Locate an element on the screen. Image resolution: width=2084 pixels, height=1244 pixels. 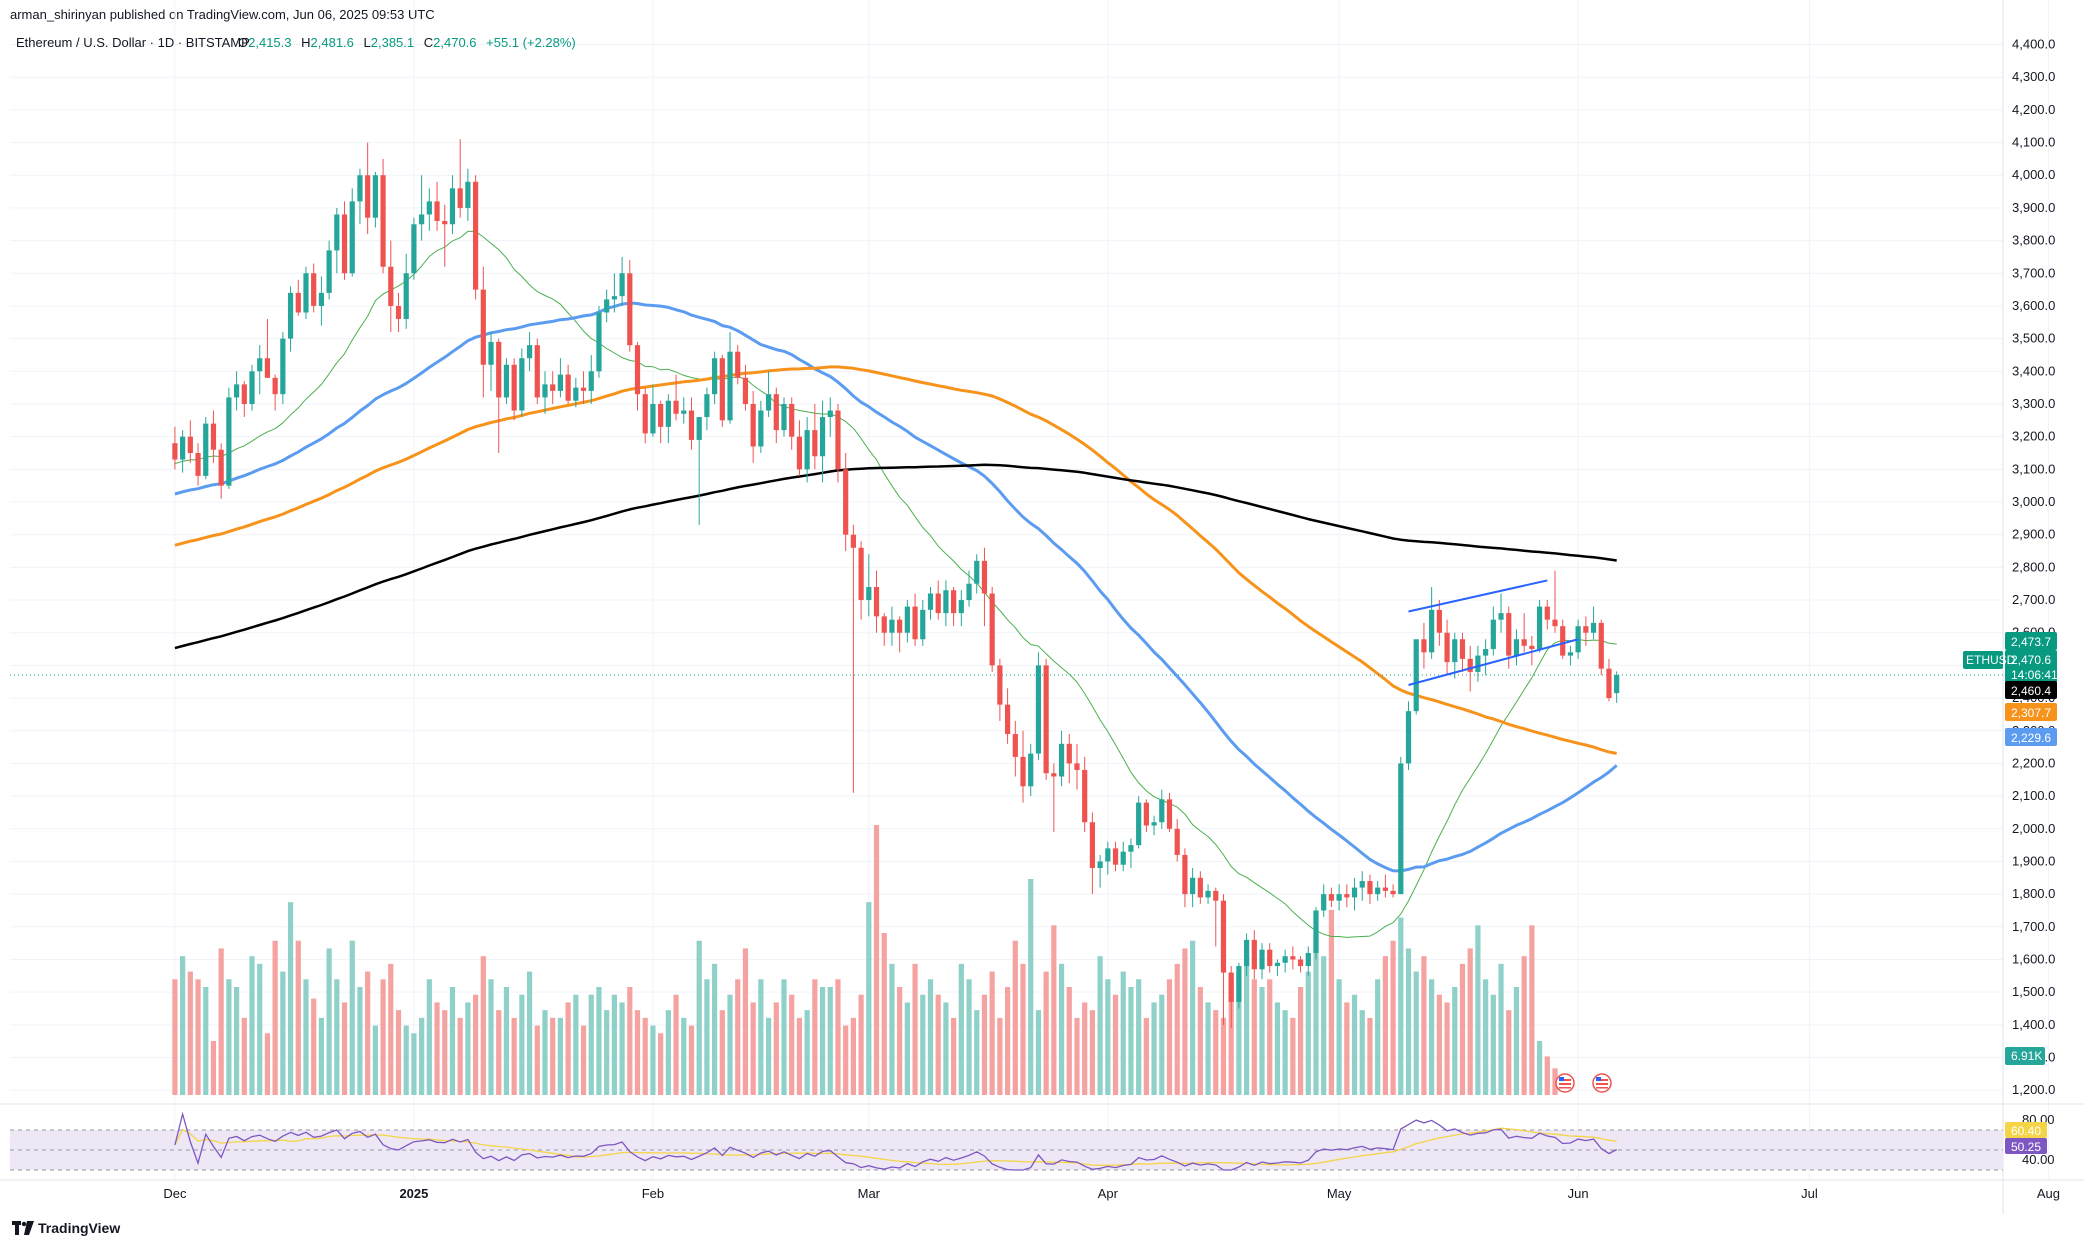
volume-label-text: 6.91K is located at coordinates (2026, 1056).